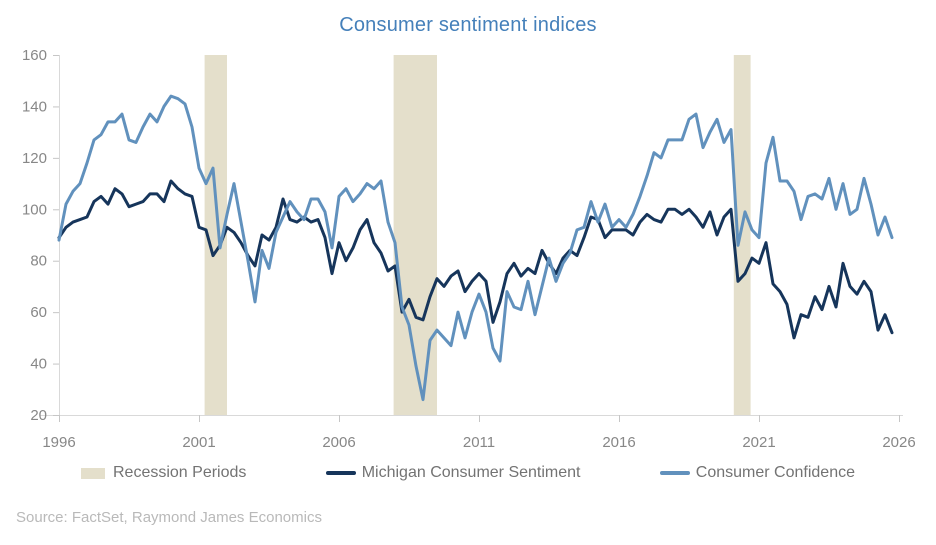 This screenshot has width=936, height=545. I want to click on y-tick-label: 20, so click(38, 415).